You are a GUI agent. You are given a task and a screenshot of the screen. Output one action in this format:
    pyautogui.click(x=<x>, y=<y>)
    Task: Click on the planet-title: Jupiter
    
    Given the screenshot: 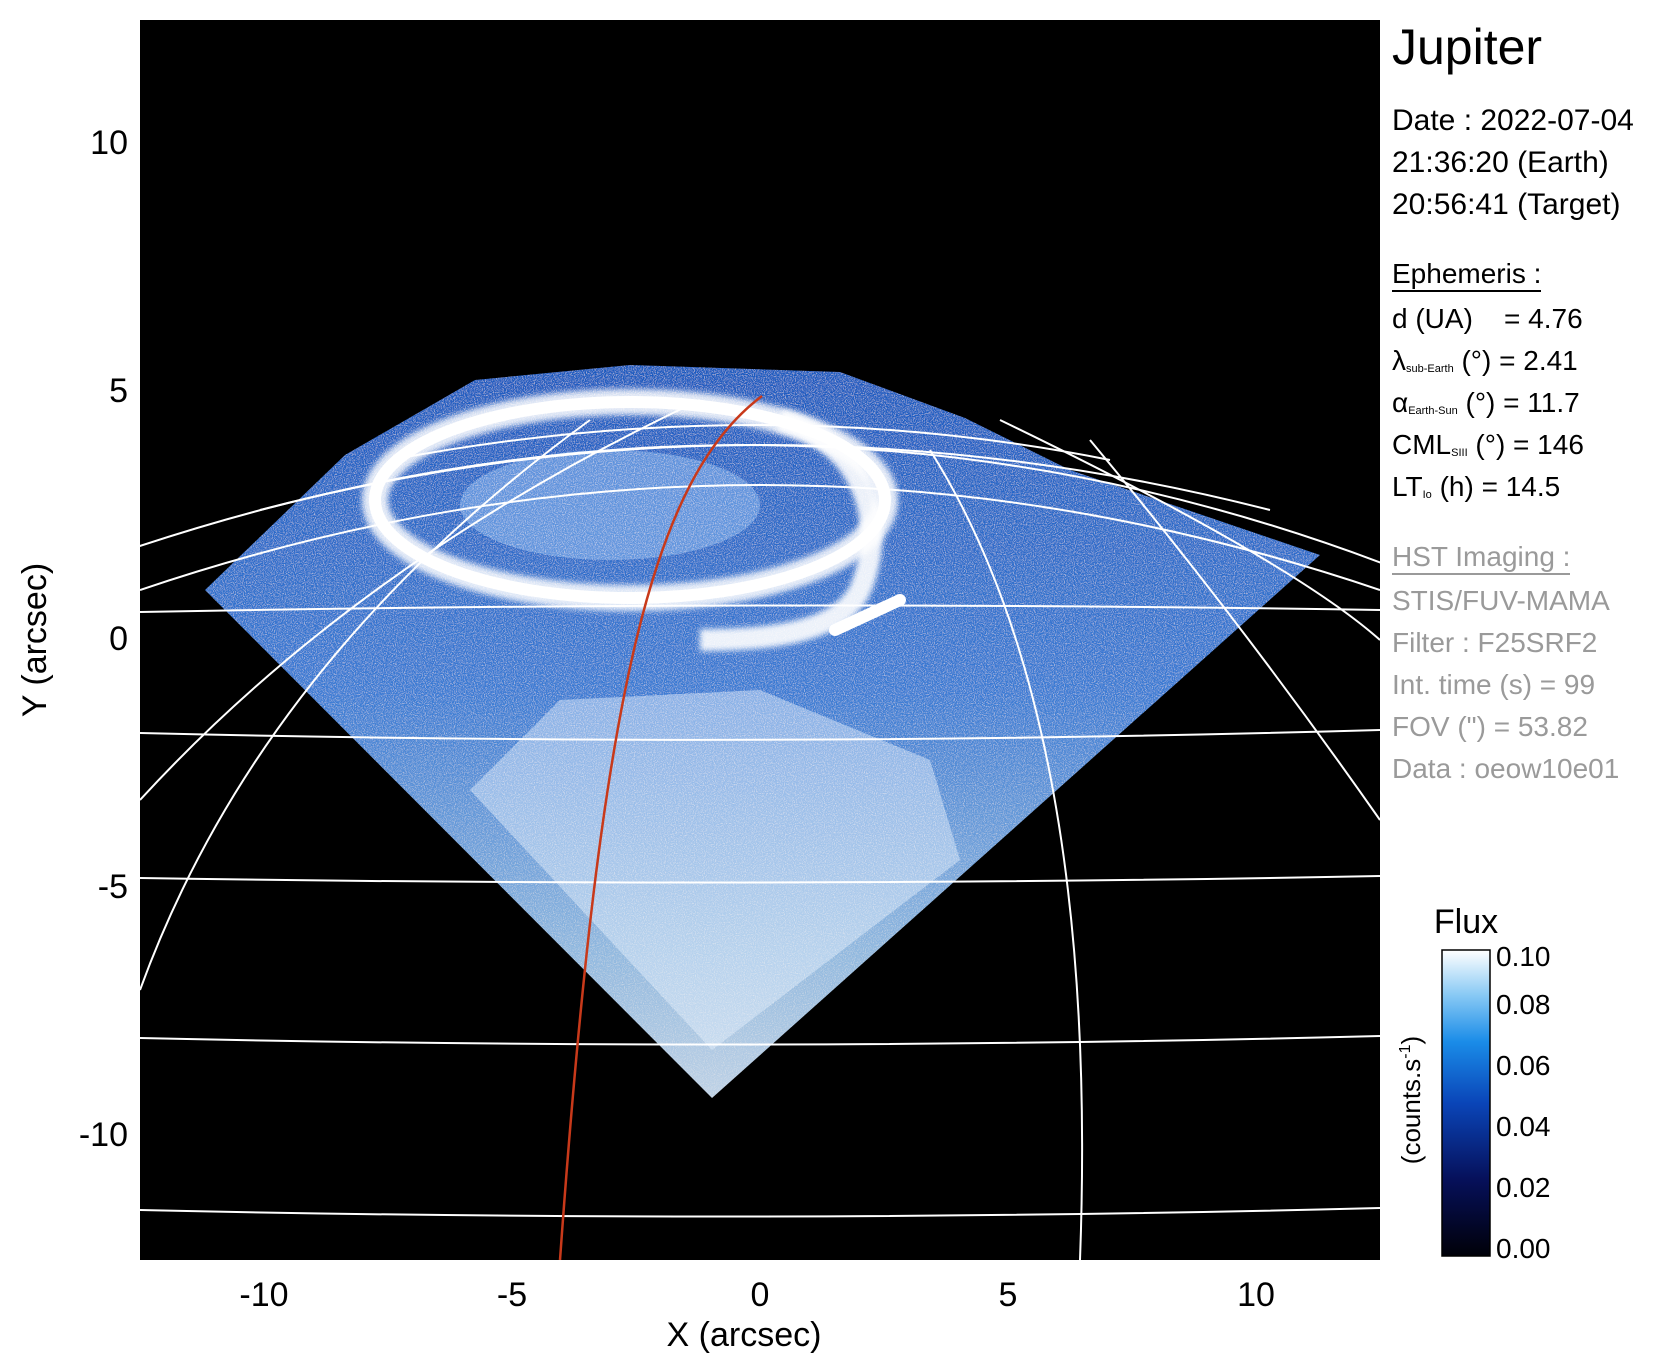 What is the action you would take?
    pyautogui.click(x=1467, y=47)
    